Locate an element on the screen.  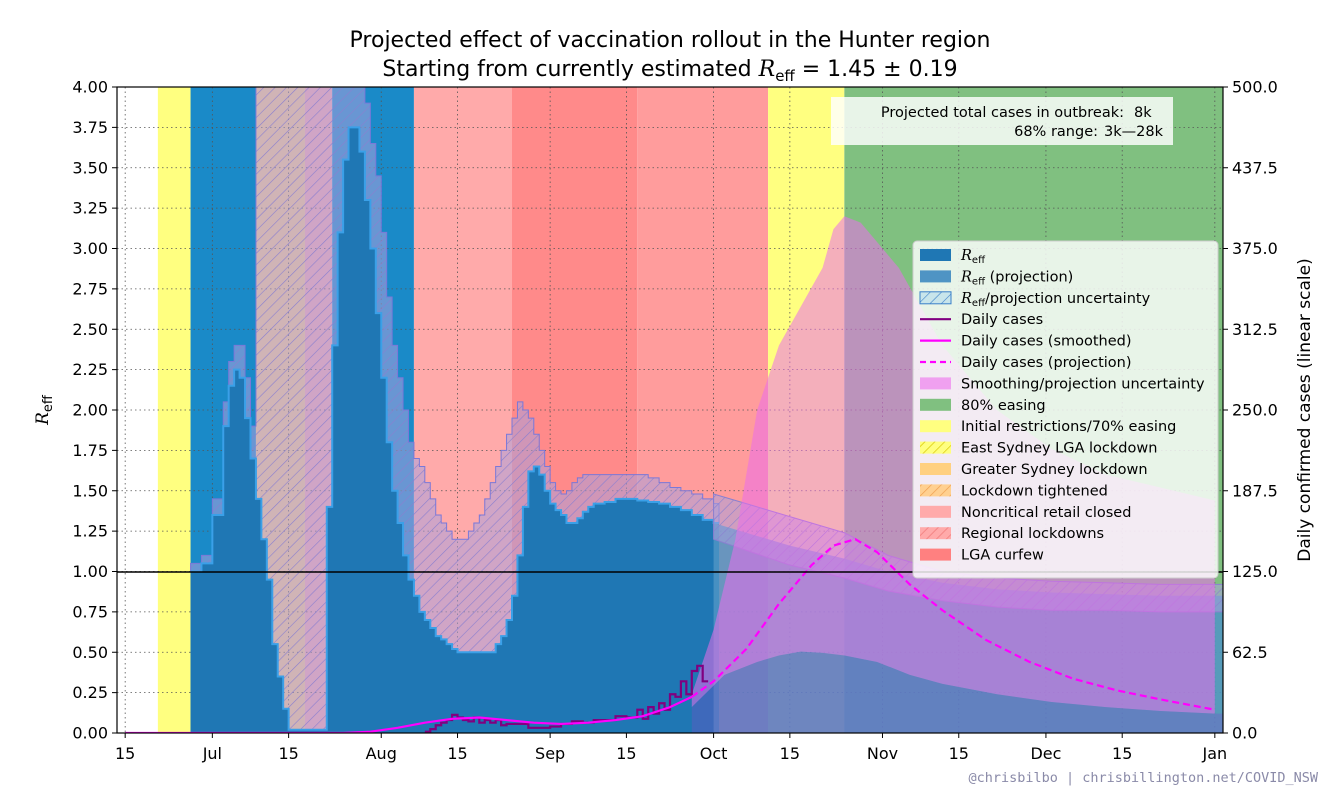
legend-item-4: Daily cases (smoothed) is located at coordinates (1026, 342).